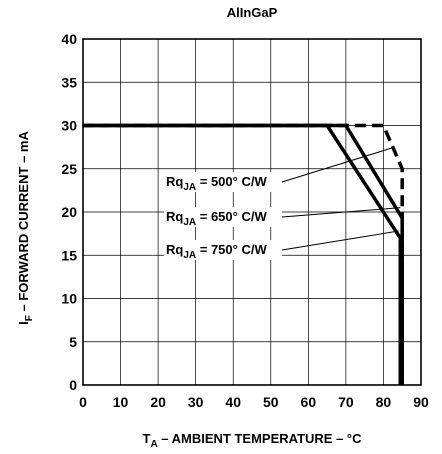  Describe the element at coordinates (158, 402) in the screenshot. I see `x-tick-label: 20` at that location.